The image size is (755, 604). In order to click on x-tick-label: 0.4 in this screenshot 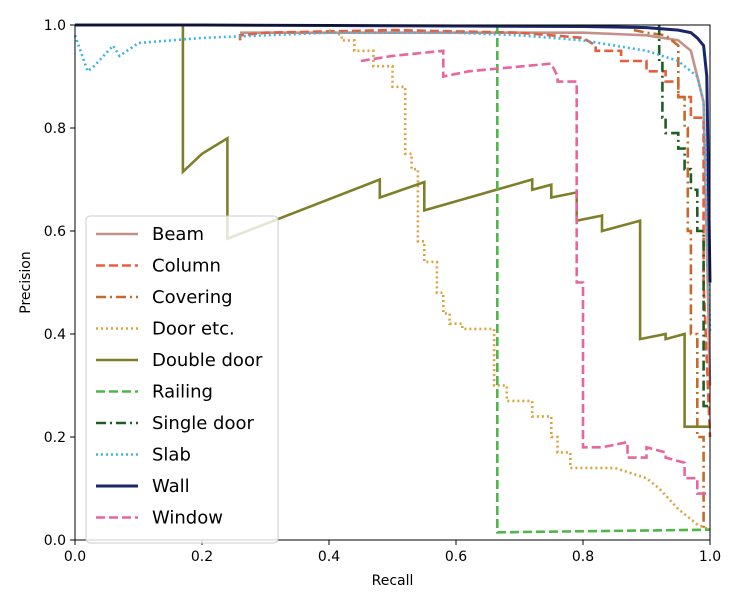, I will do `click(329, 557)`.